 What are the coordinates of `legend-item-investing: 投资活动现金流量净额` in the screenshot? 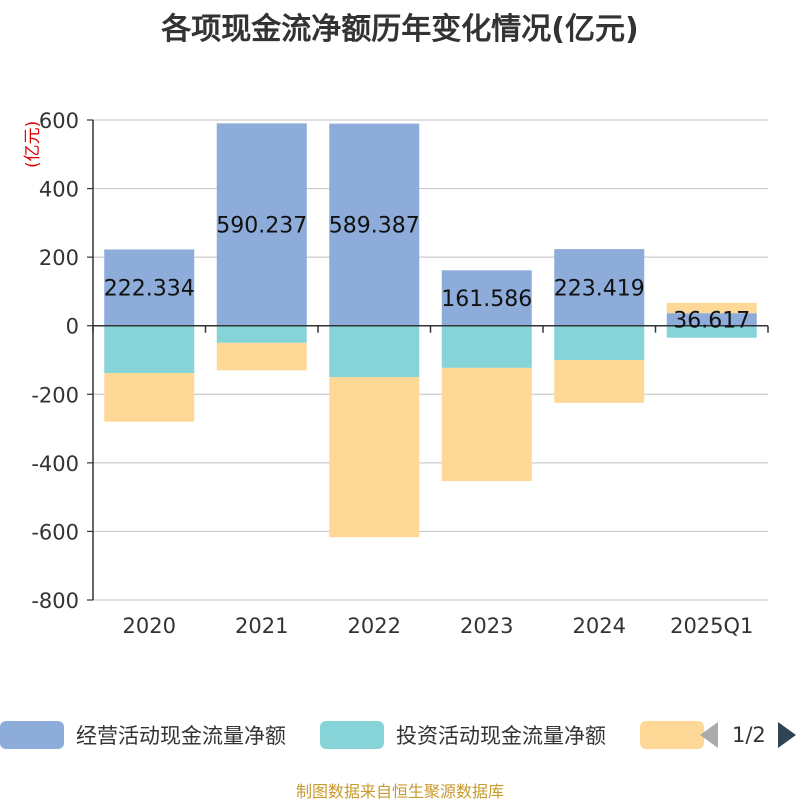 It's located at (463, 735).